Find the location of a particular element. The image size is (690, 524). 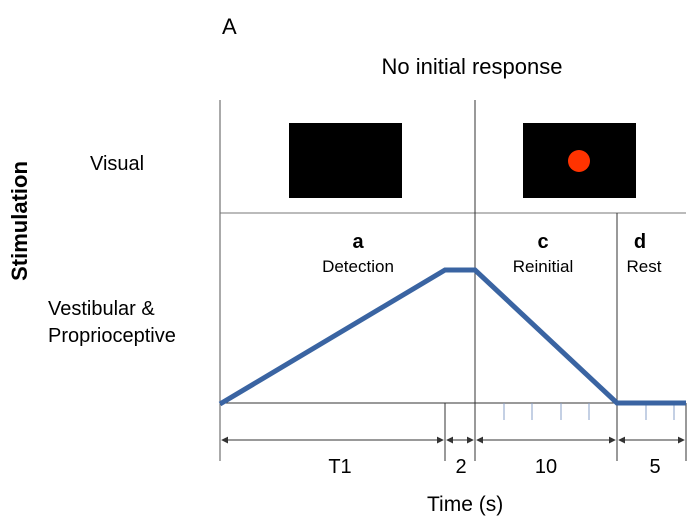

phase-c-name: Reinitial is located at coordinates (543, 266).